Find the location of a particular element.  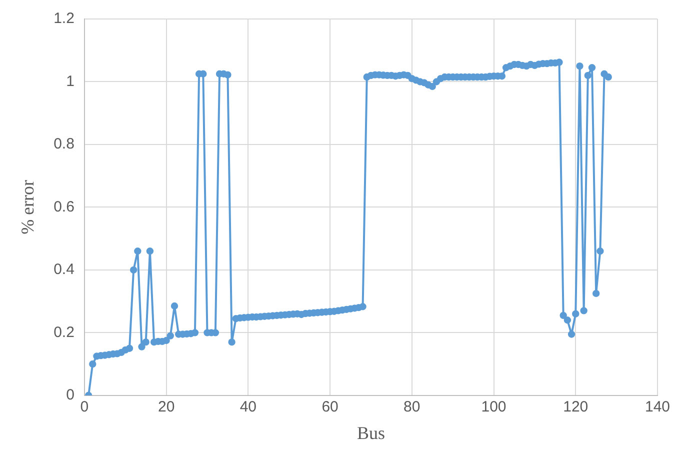

y-tick-label: 0 is located at coordinates (70, 395).